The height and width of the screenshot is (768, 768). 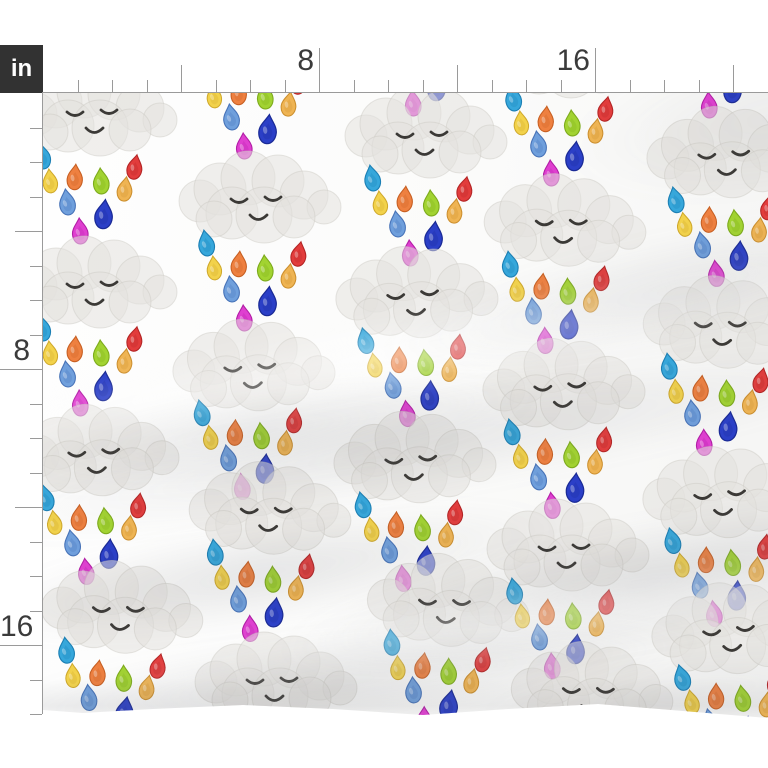 What do you see at coordinates (305, 60) in the screenshot?
I see `ruler-label-top-8: 8` at bounding box center [305, 60].